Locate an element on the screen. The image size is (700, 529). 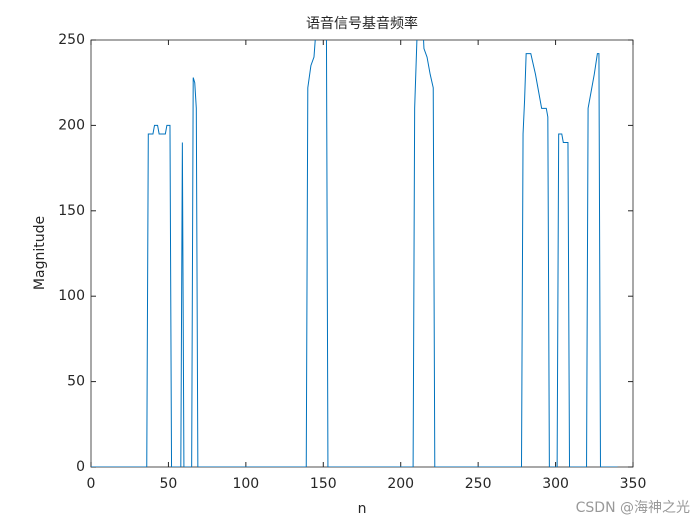
y-tick-label: 200 is located at coordinates (71, 125).